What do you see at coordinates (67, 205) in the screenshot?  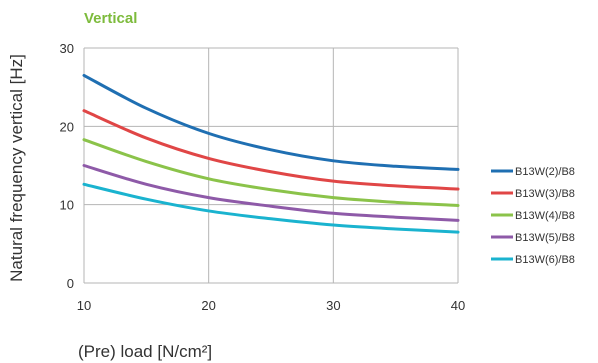 I see `y-tick-label: 10` at bounding box center [67, 205].